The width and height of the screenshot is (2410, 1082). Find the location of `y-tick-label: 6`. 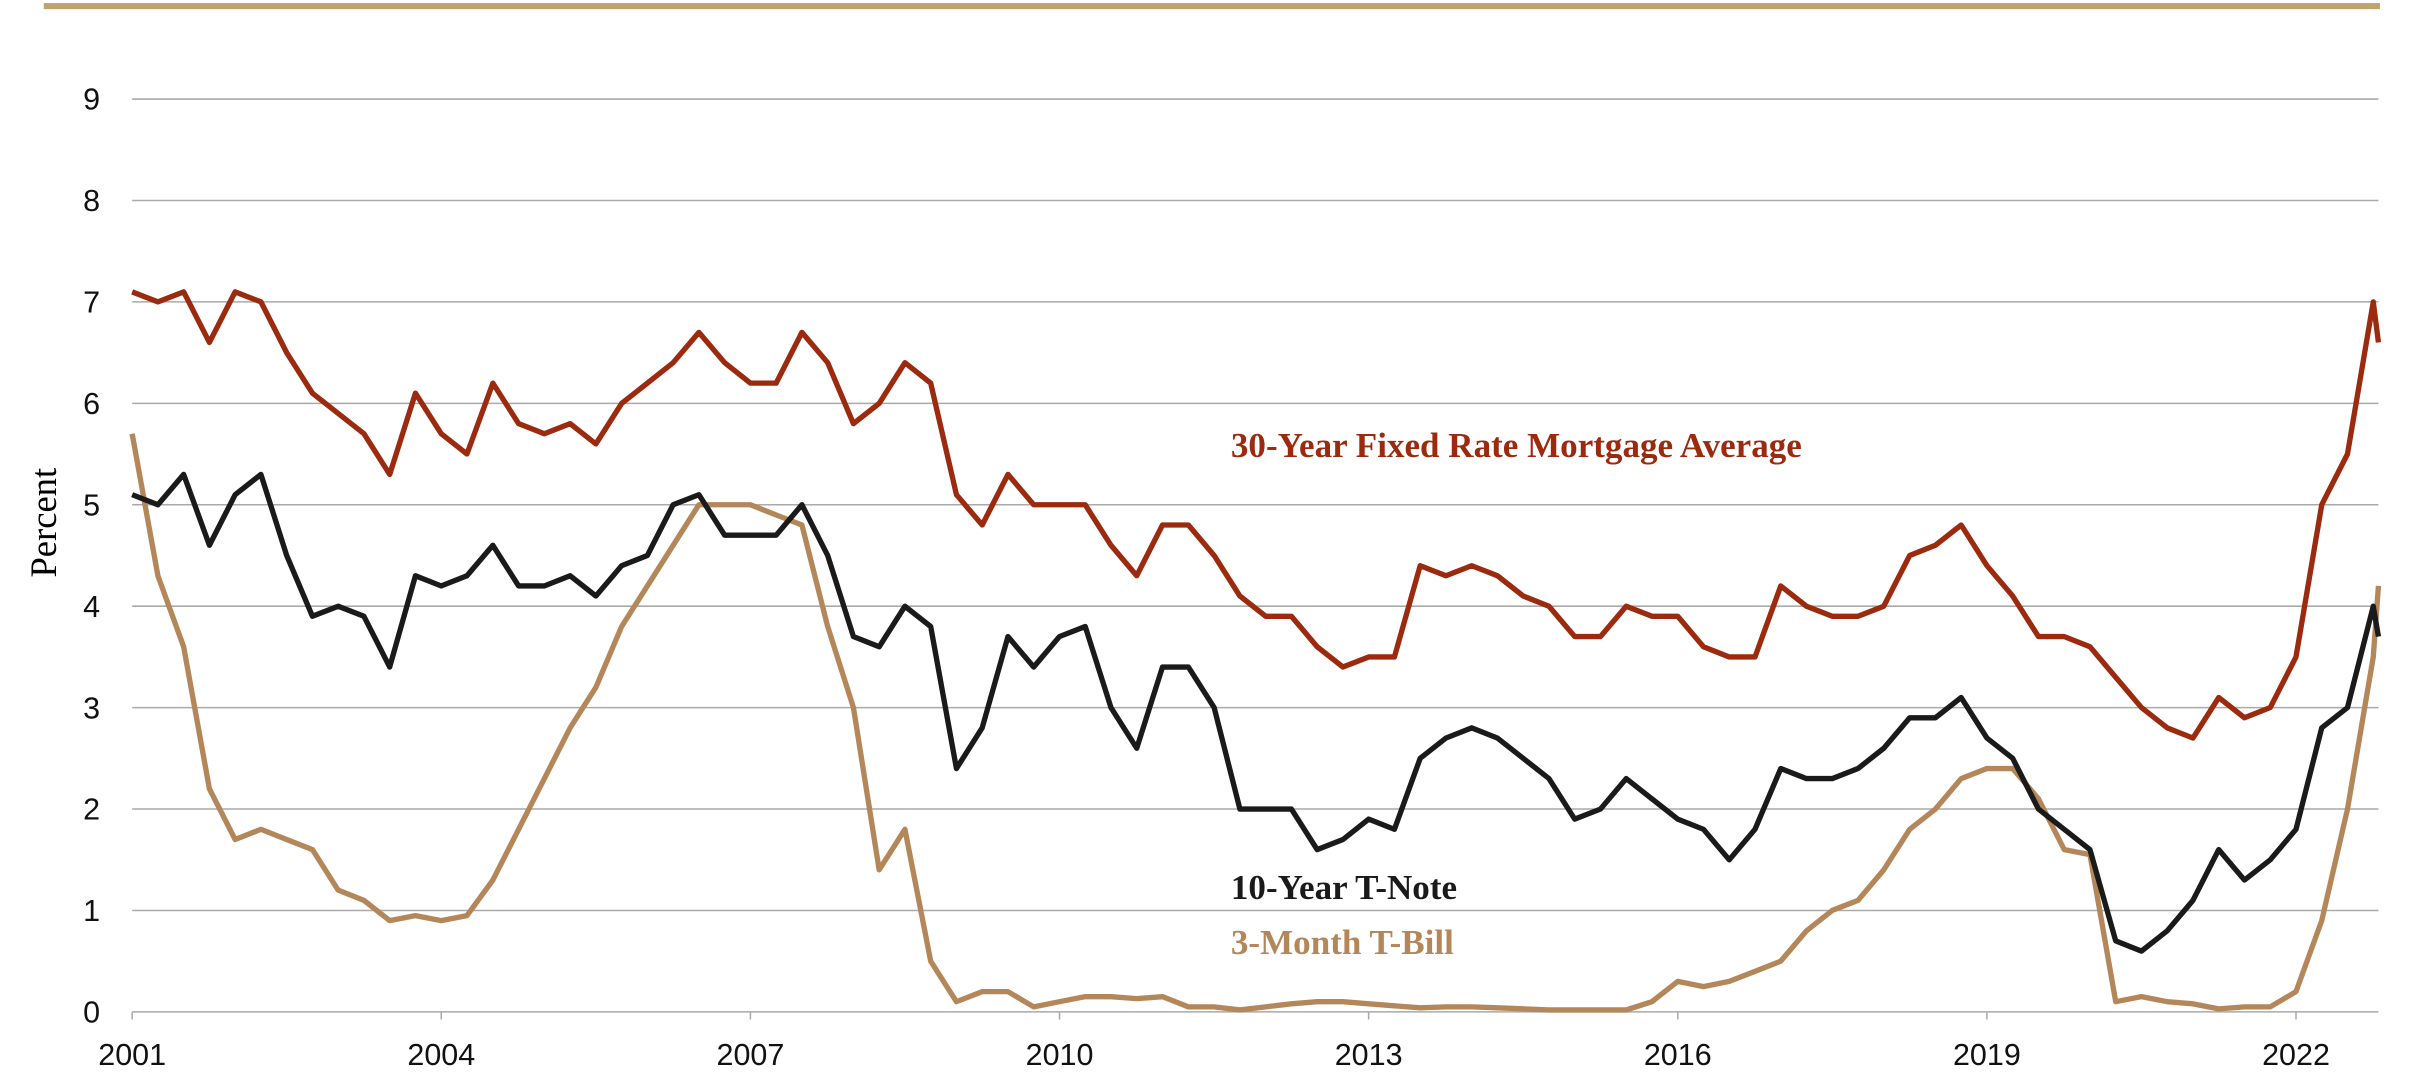

y-tick-label: 6 is located at coordinates (91, 404).